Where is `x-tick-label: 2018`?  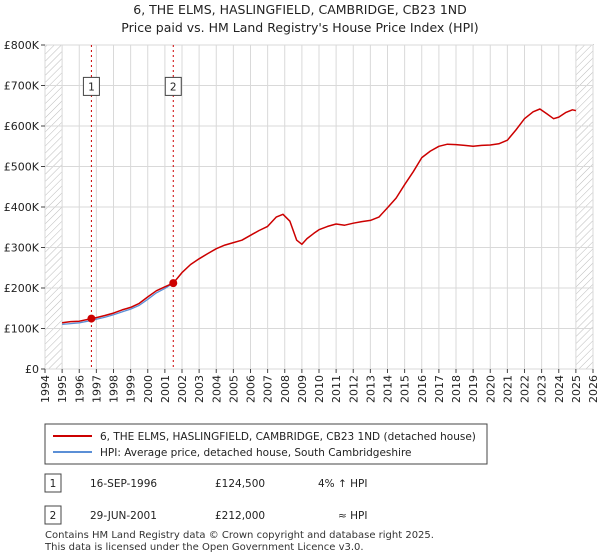 x-tick-label: 2018 is located at coordinates (456, 389).